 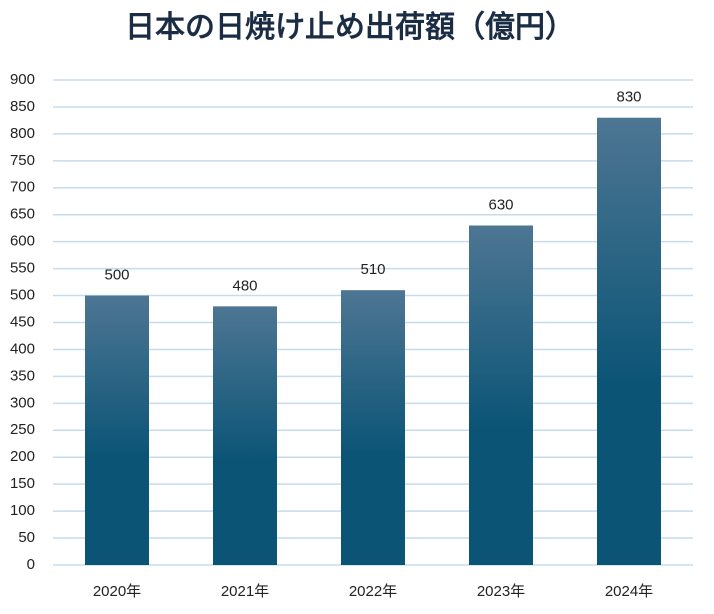 What do you see at coordinates (22, 348) in the screenshot?
I see `y-tick-label: 400` at bounding box center [22, 348].